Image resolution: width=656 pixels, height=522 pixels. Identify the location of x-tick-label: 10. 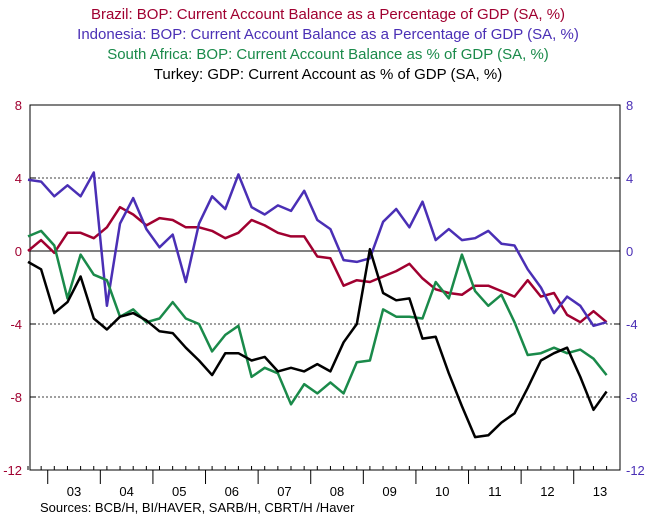
(442, 491).